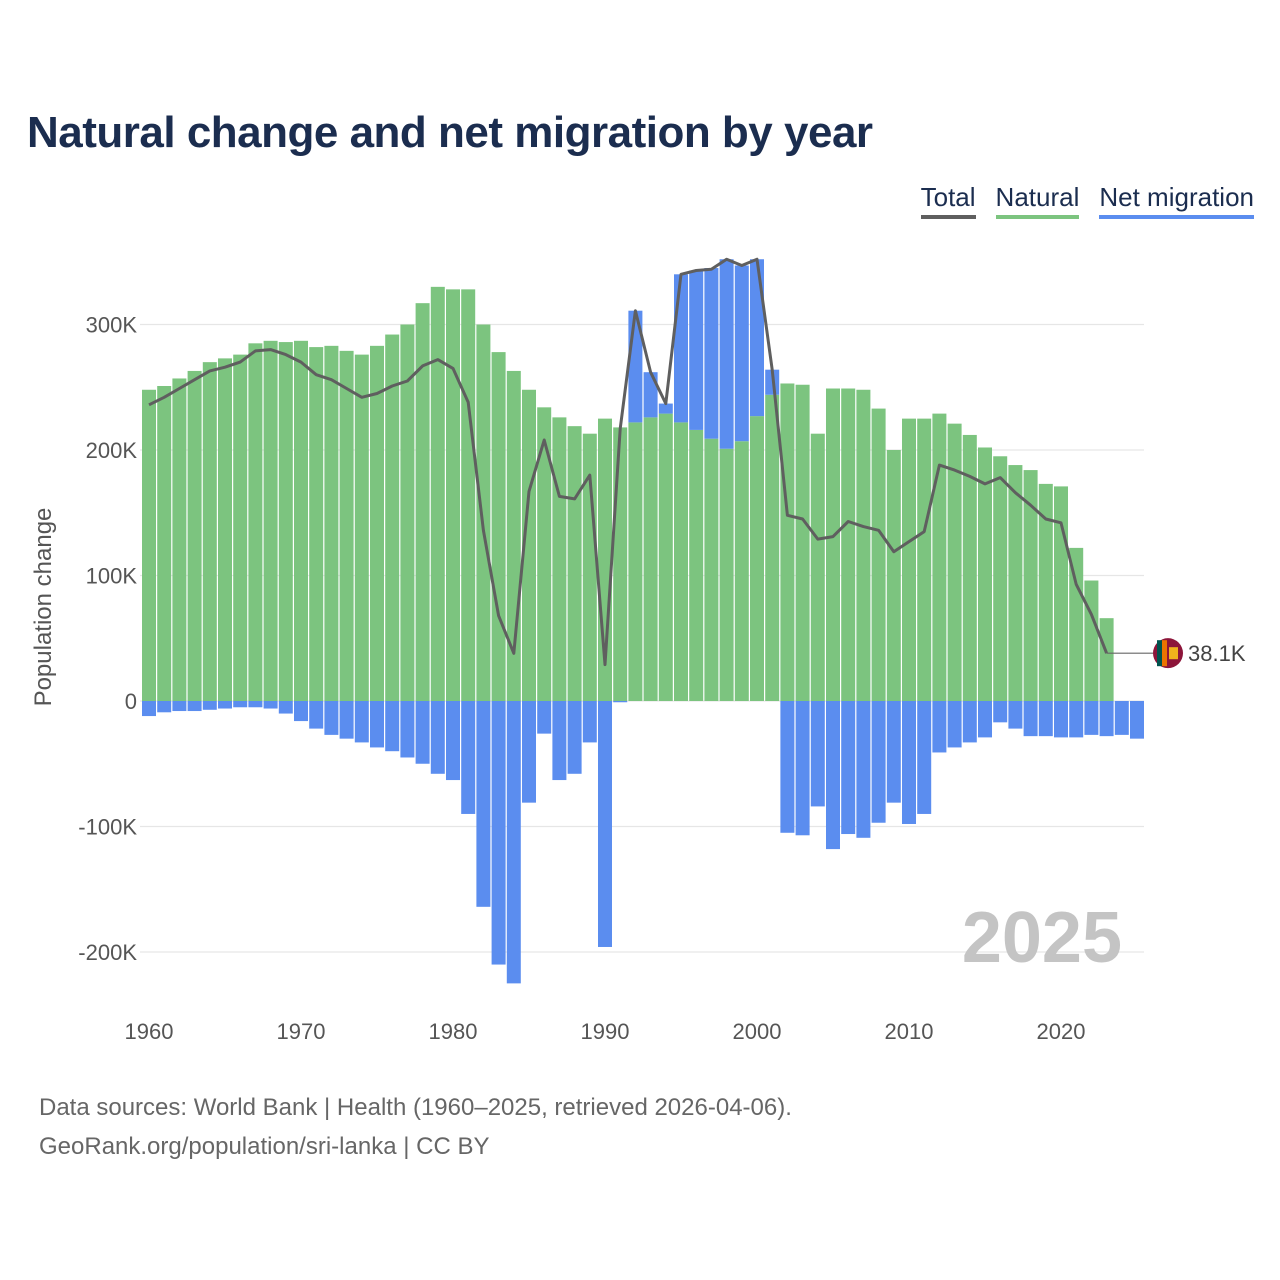 The height and width of the screenshot is (1280, 1280). What do you see at coordinates (453, 1031) in the screenshot?
I see `x-tick-label: 1980` at bounding box center [453, 1031].